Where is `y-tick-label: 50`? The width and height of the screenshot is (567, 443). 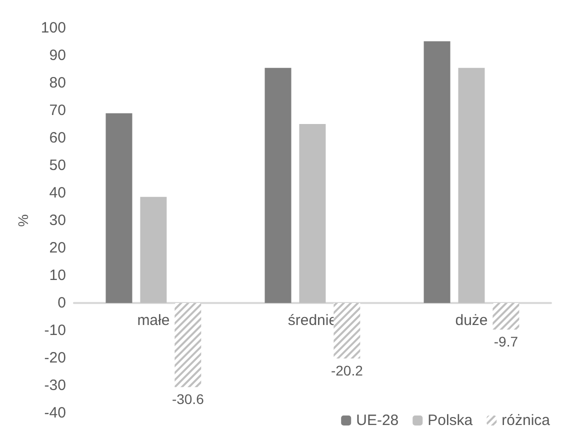 y-tick-label: 50 is located at coordinates (57, 165).